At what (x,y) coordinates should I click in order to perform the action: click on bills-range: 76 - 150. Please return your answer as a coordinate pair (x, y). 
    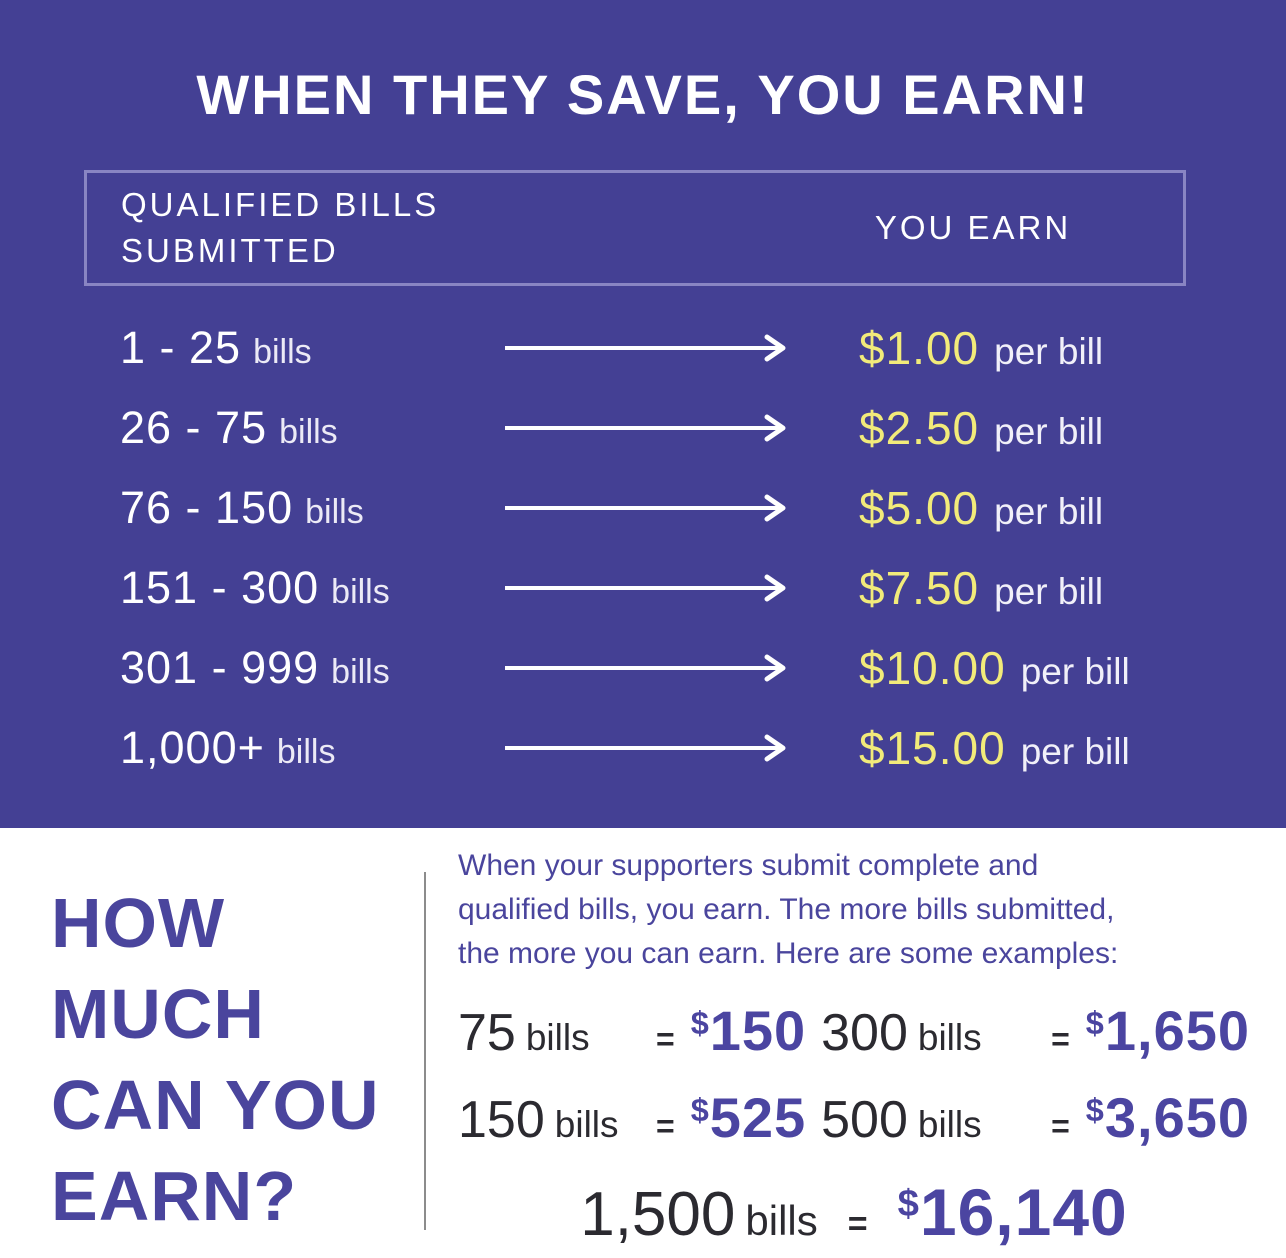
    Looking at the image, I should click on (207, 507).